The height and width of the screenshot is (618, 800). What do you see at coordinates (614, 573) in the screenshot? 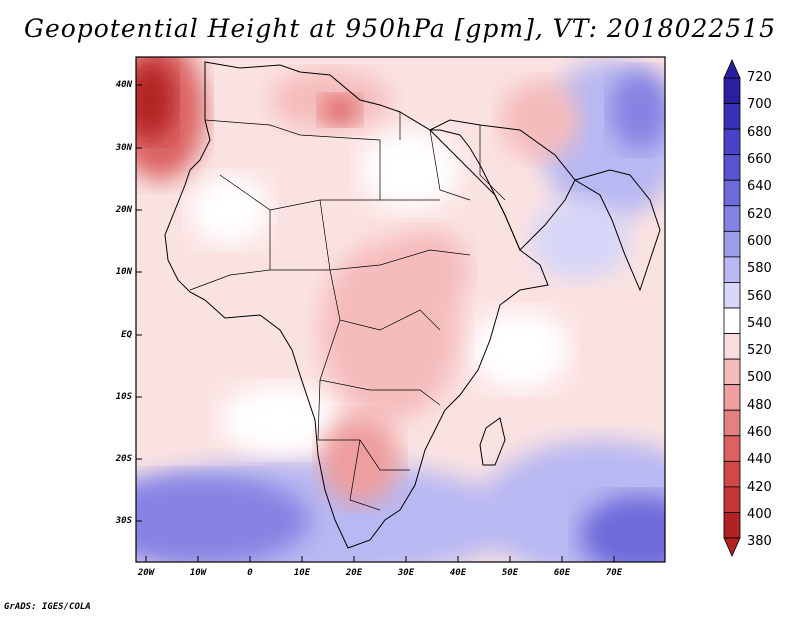
I see `lon-label-70e: 70E` at bounding box center [614, 573].